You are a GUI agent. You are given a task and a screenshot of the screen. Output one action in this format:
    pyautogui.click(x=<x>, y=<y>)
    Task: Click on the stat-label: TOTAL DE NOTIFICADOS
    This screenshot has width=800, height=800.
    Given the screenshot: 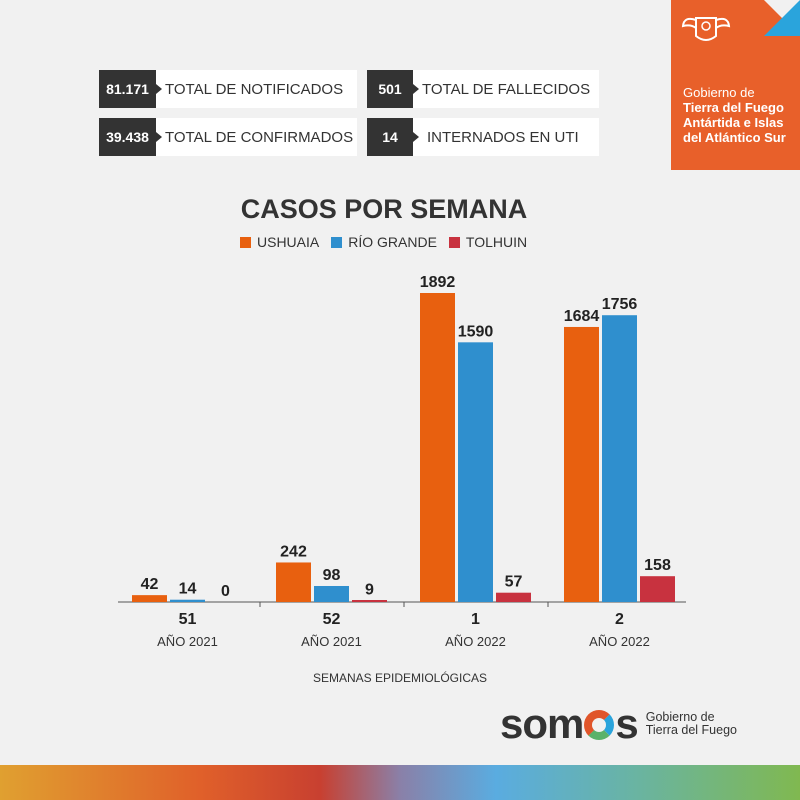 What is the action you would take?
    pyautogui.click(x=254, y=89)
    